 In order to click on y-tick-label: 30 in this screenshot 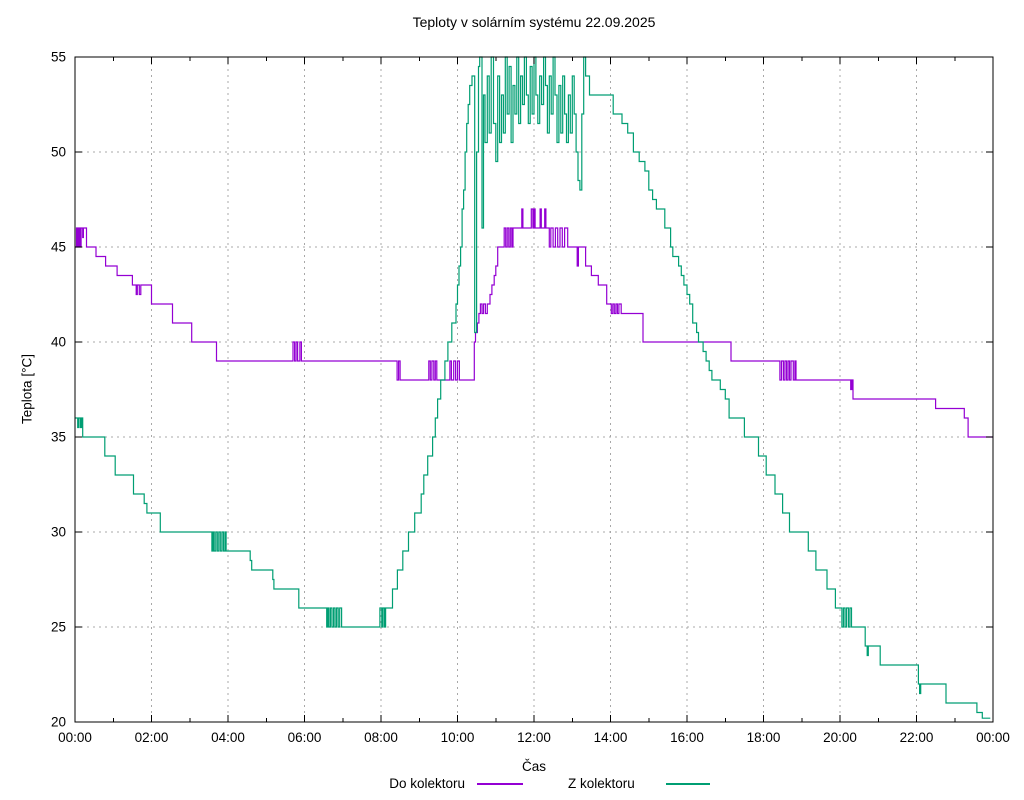, I will do `click(58, 532)`.